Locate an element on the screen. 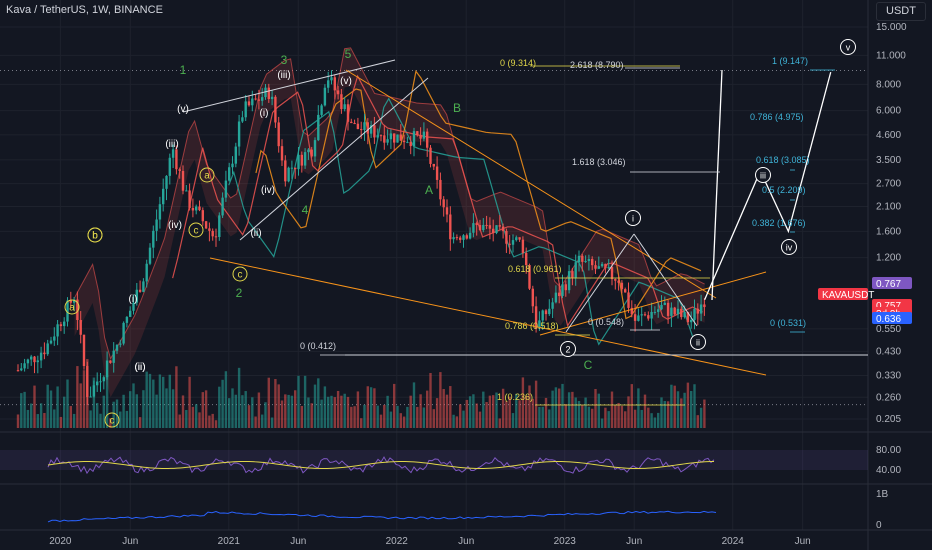  rsi-pane is located at coordinates (434, 462).